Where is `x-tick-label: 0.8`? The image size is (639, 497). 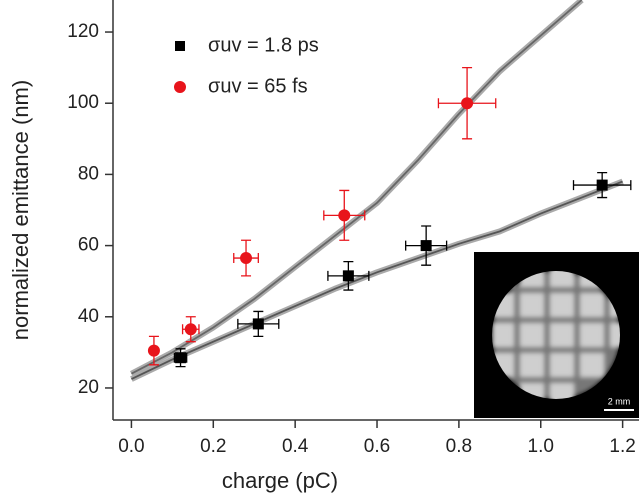
x-tick-label: 0.8 is located at coordinates (459, 446).